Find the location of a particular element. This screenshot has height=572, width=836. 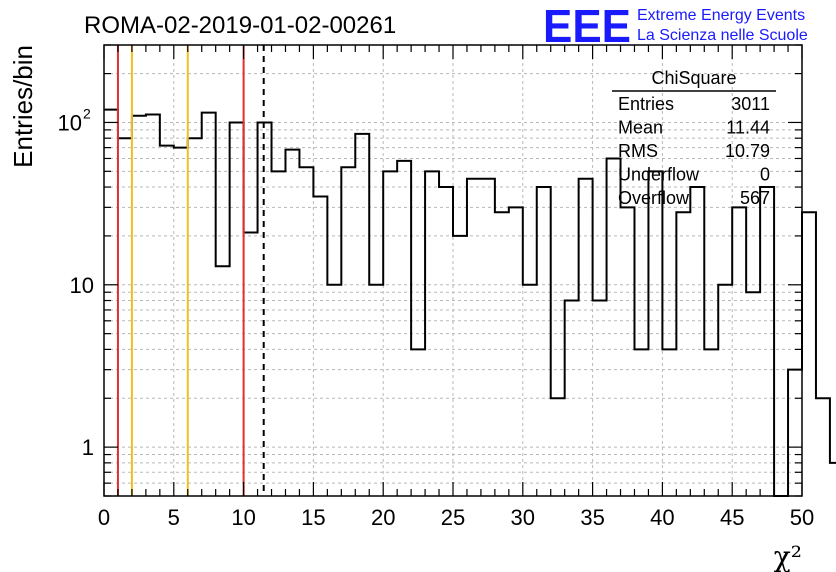

x-tick-label: 5 is located at coordinates (174, 517).